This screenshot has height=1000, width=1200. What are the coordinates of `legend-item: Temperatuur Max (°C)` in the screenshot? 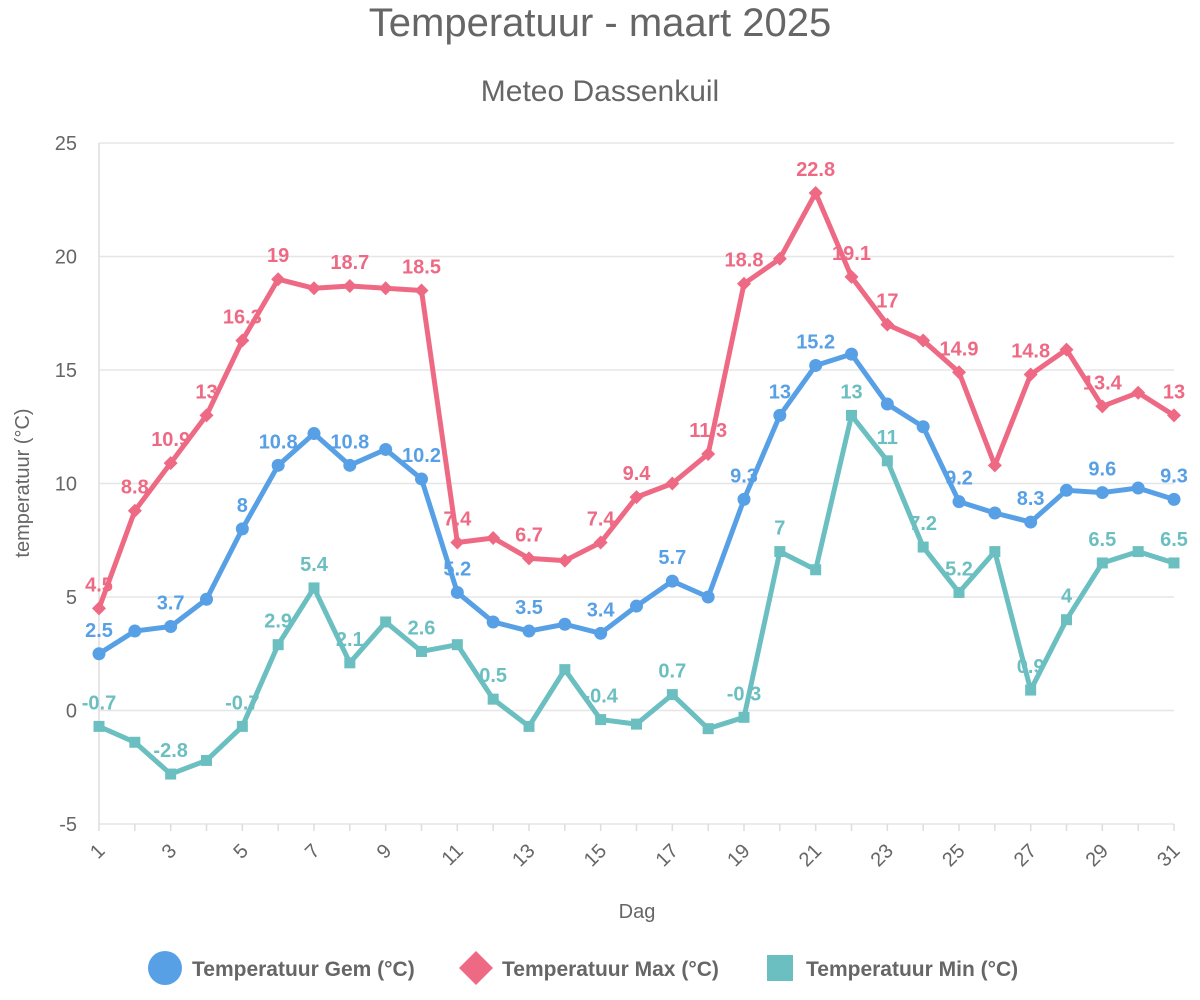 It's located at (589, 968).